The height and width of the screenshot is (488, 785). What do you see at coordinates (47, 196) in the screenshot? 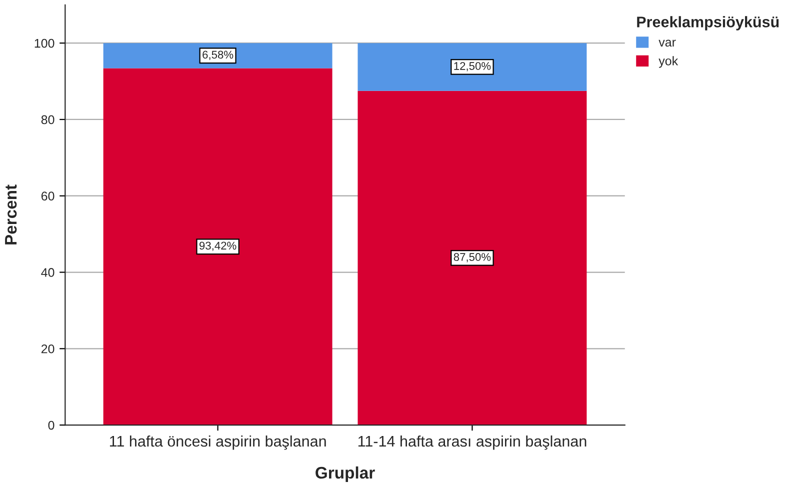
I see `y-tick-label: 60` at bounding box center [47, 196].